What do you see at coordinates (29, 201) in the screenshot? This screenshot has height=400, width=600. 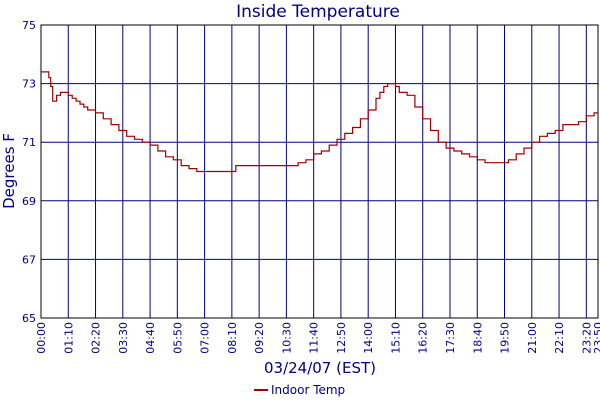 I see `y-tick-label: 69` at bounding box center [29, 201].